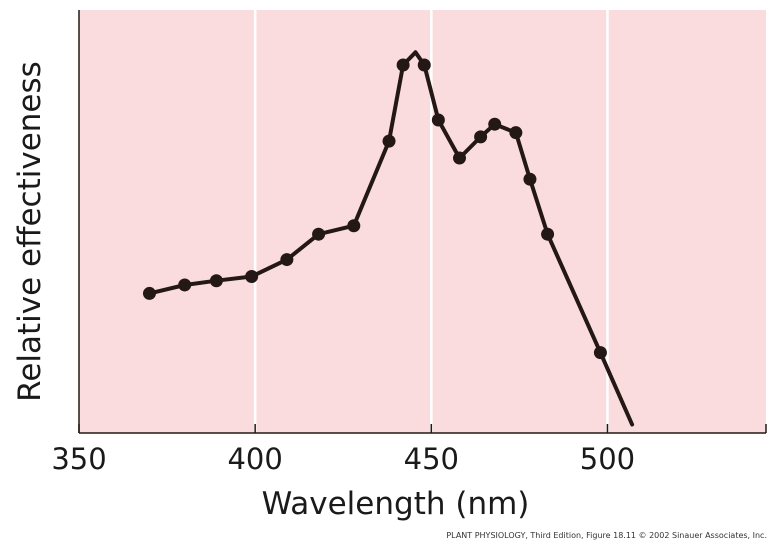 The width and height of the screenshot is (779, 548). What do you see at coordinates (431, 459) in the screenshot?
I see `x-tick-label: 450` at bounding box center [431, 459].